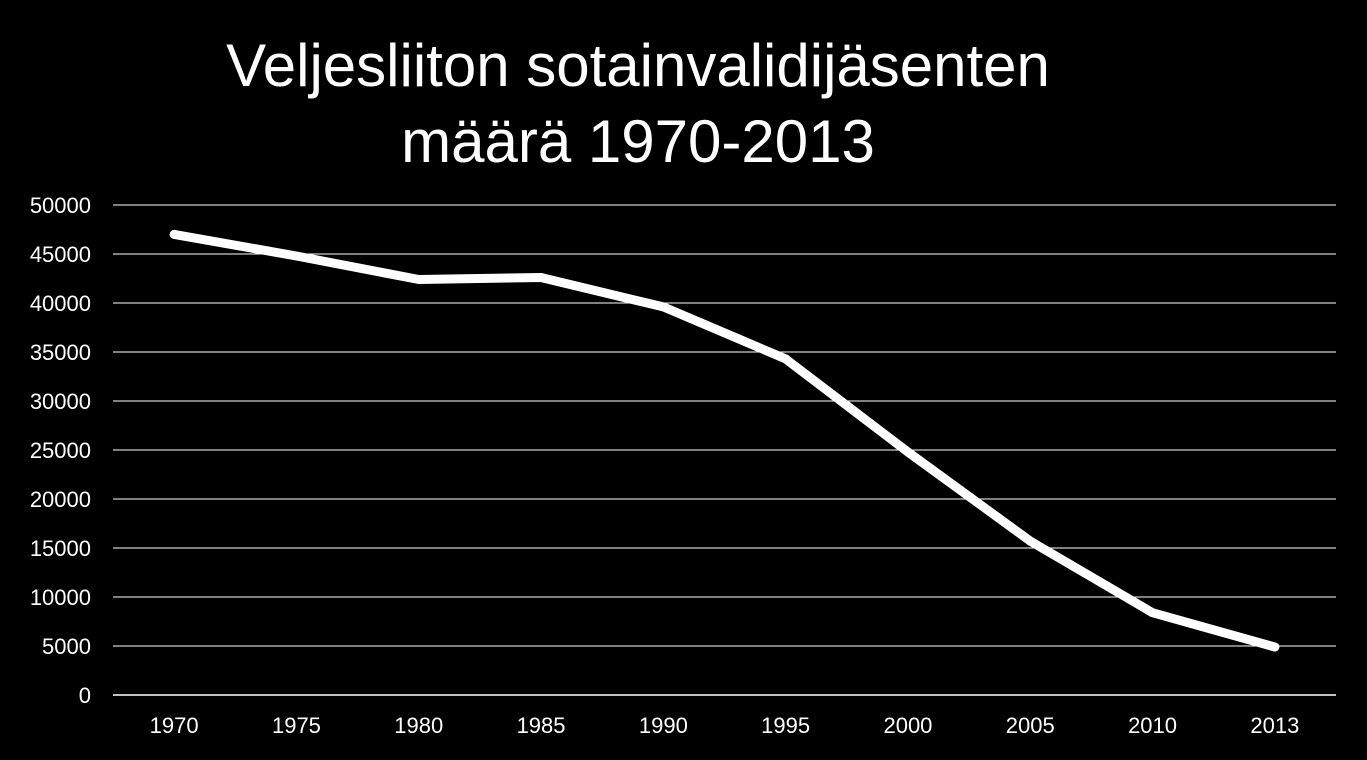  I want to click on chart-title-line-2: määrä 1970-2013, so click(638, 141).